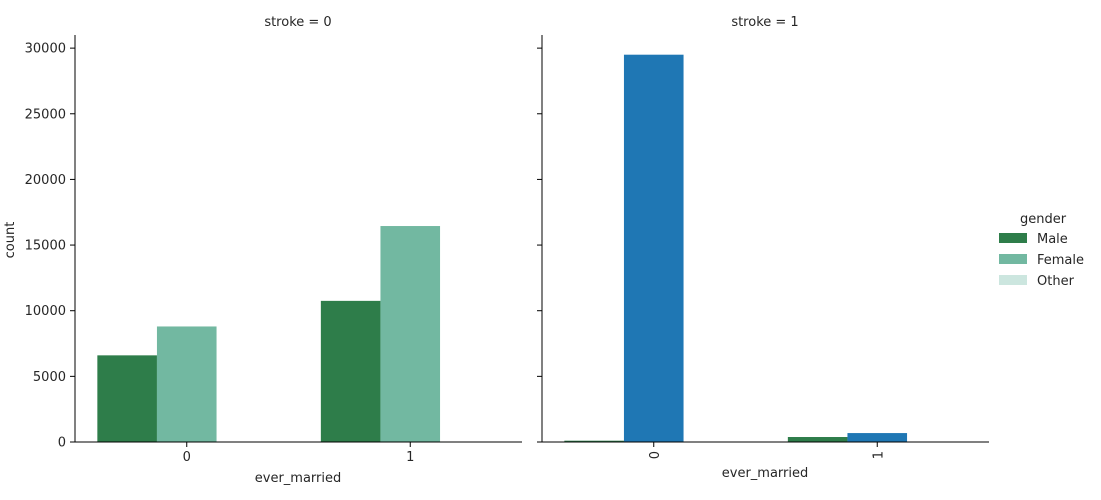  I want to click on y-tick-label: 30000, so click(45, 49).